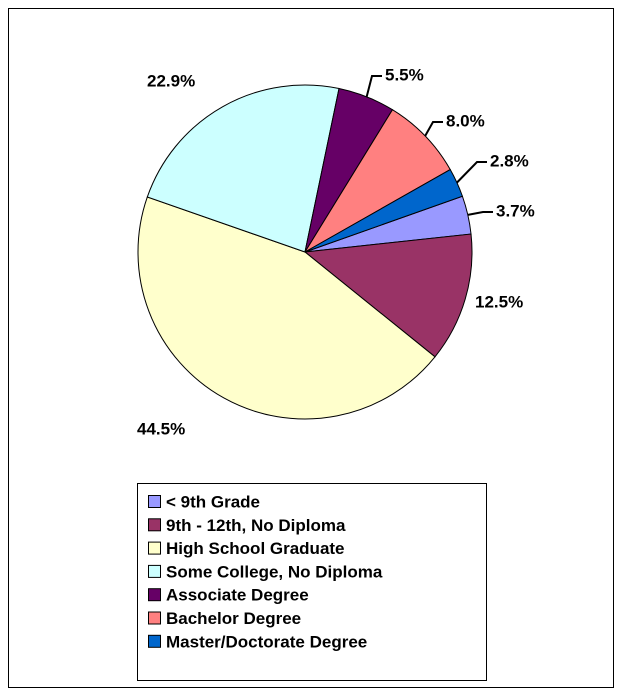 This screenshot has height=696, width=622. I want to click on data-label: 3.7%, so click(515, 210).